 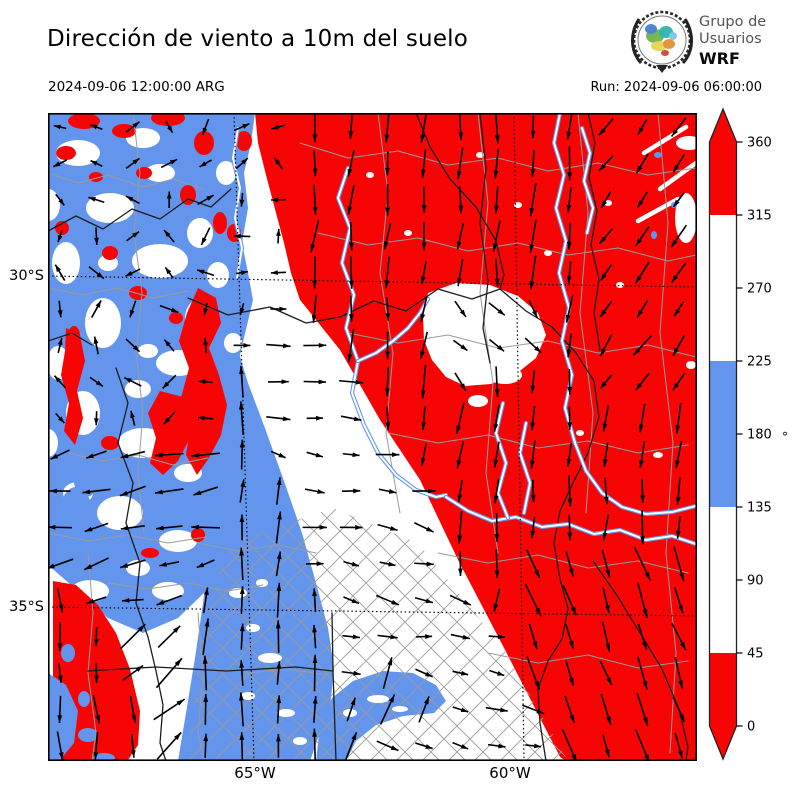 I want to click on logo-text-wrf: WRF, so click(x=719, y=58).